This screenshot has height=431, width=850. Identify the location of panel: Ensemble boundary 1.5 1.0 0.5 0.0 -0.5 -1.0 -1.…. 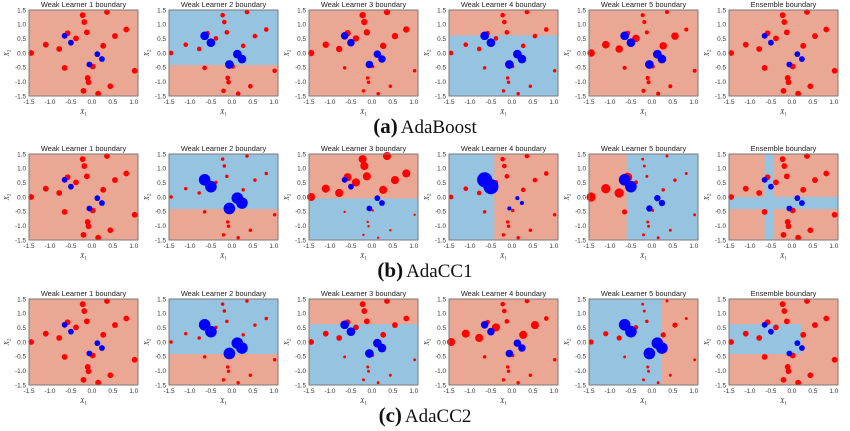
(771, 59).